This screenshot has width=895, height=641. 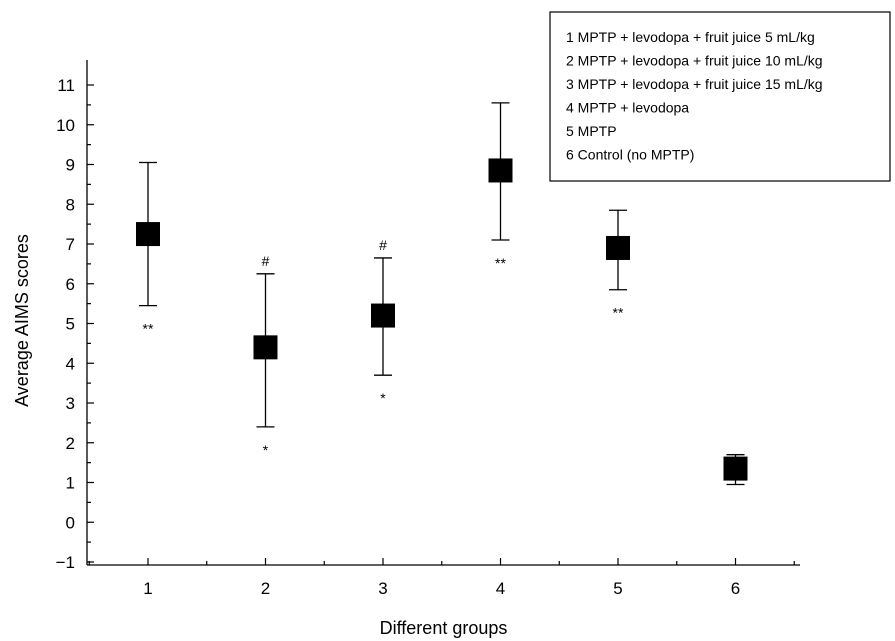 What do you see at coordinates (70, 284) in the screenshot?
I see `y-tick-label: 6` at bounding box center [70, 284].